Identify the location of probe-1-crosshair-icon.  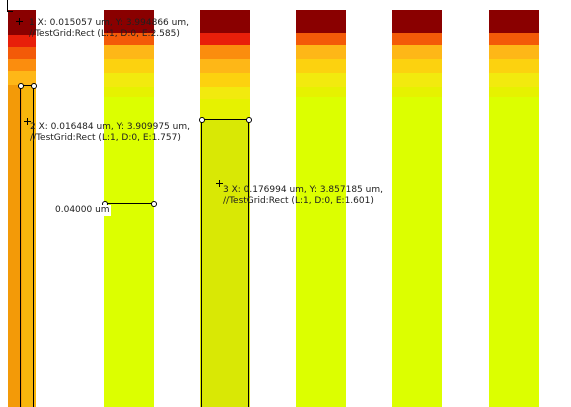
(19, 21).